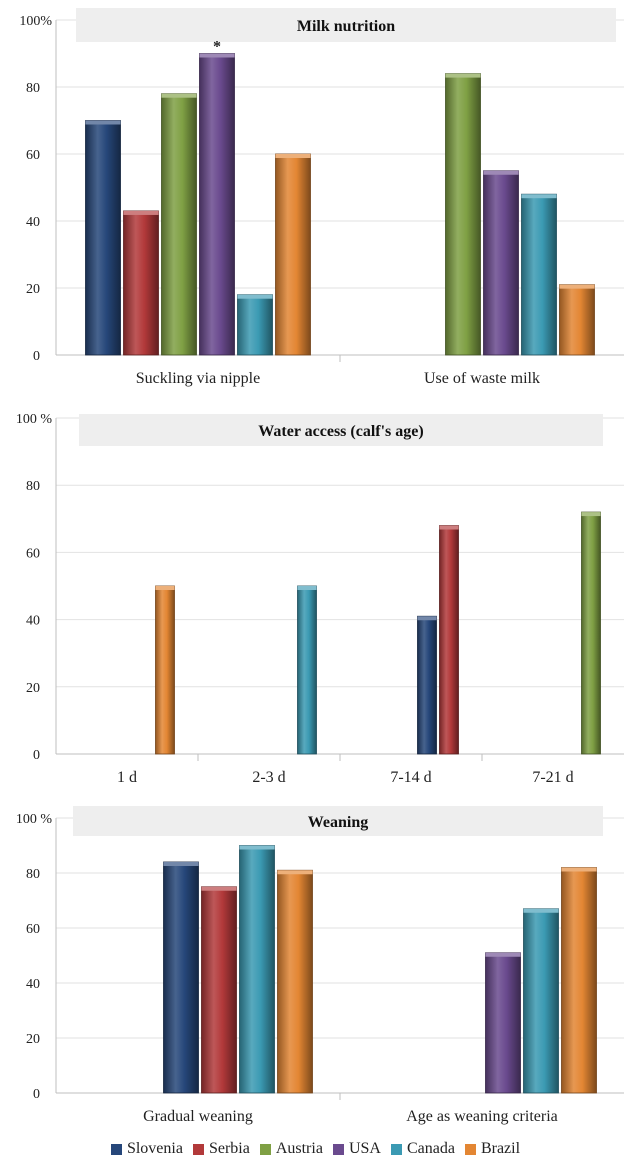 This screenshot has height=1161, width=631. Describe the element at coordinates (410, 777) in the screenshot. I see `x-tick-label: 7-14 d` at that location.